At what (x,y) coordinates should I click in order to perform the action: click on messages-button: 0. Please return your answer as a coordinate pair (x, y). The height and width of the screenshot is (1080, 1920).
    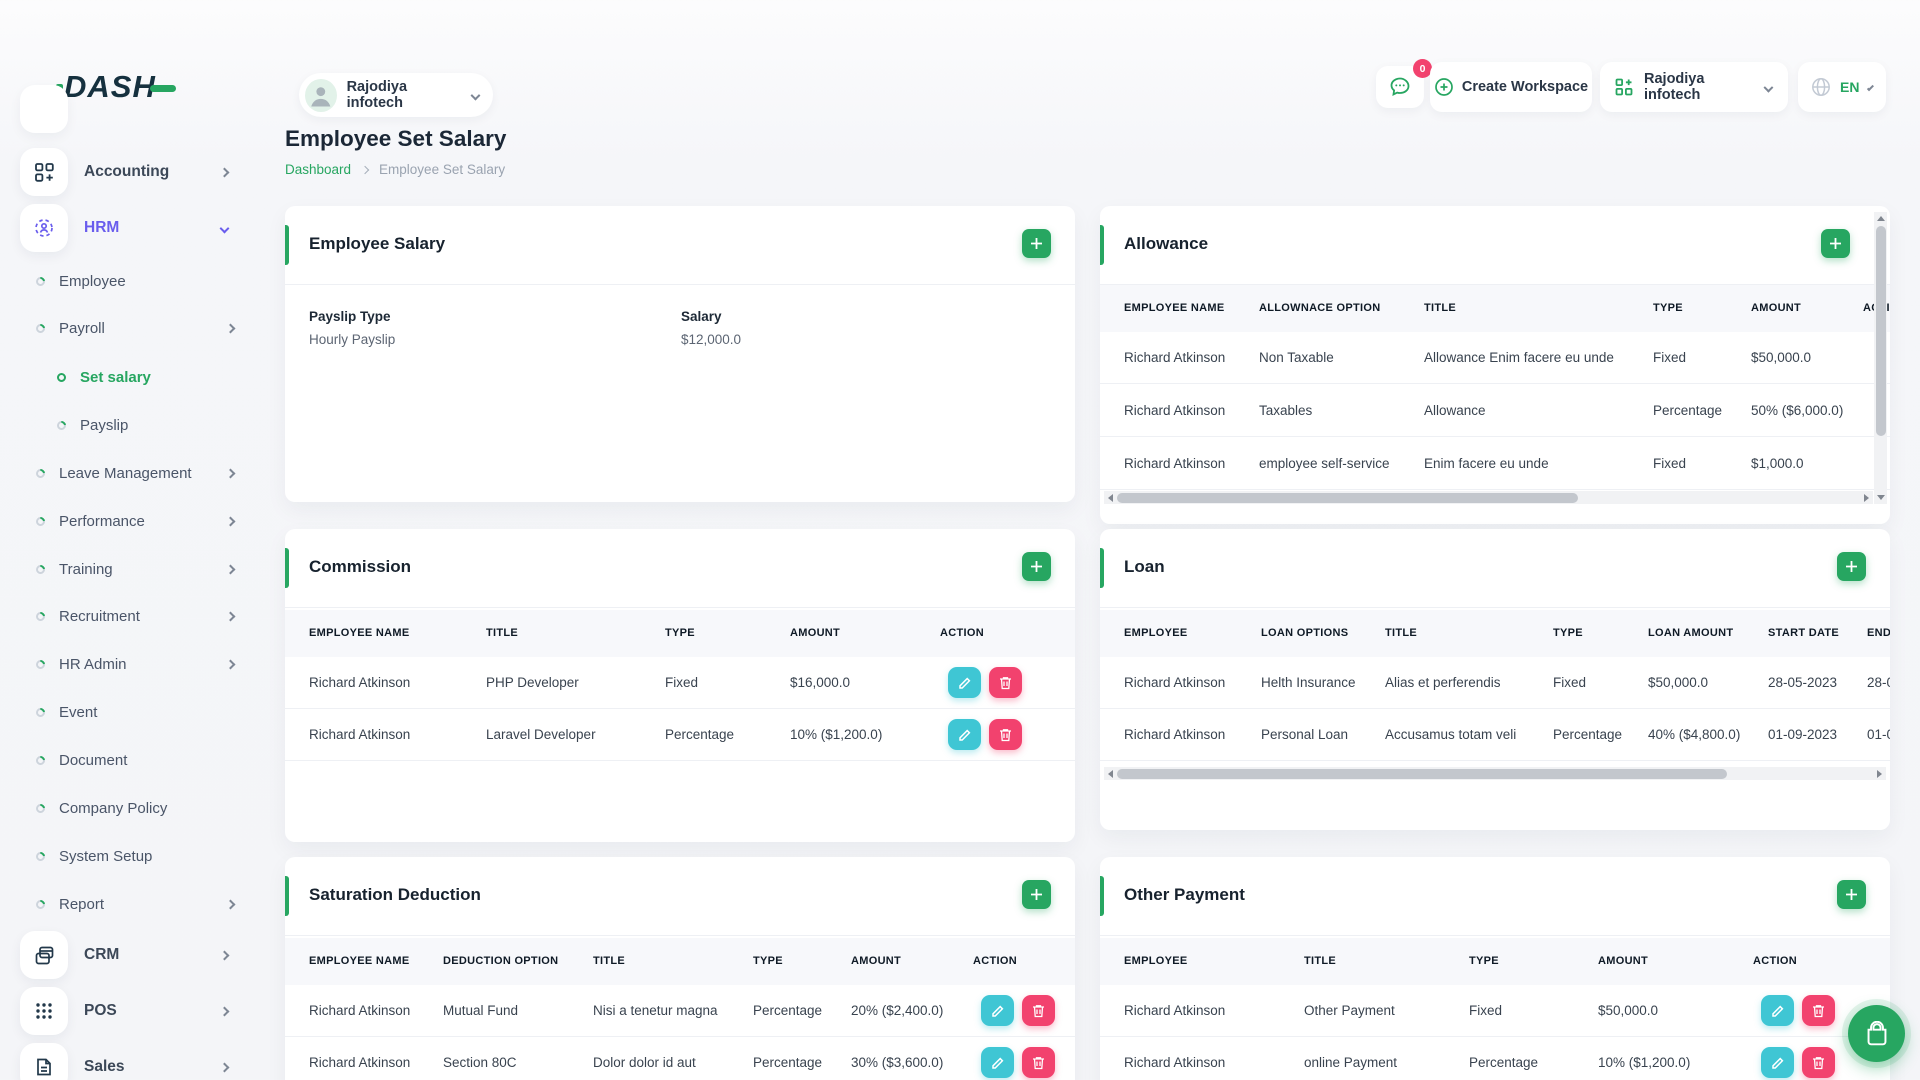
    Looking at the image, I should click on (1404, 83).